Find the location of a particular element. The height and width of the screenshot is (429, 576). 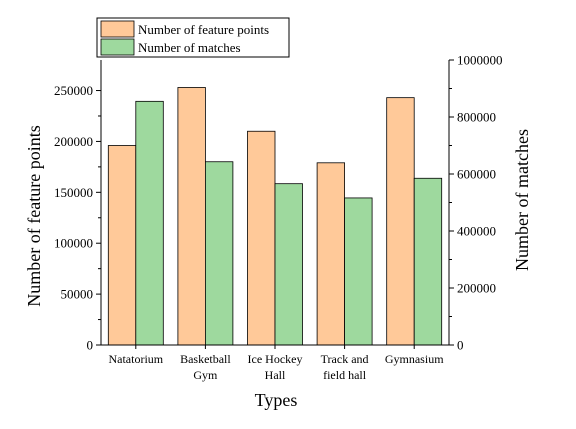

category-label-1-0: Basketball is located at coordinates (205, 359).